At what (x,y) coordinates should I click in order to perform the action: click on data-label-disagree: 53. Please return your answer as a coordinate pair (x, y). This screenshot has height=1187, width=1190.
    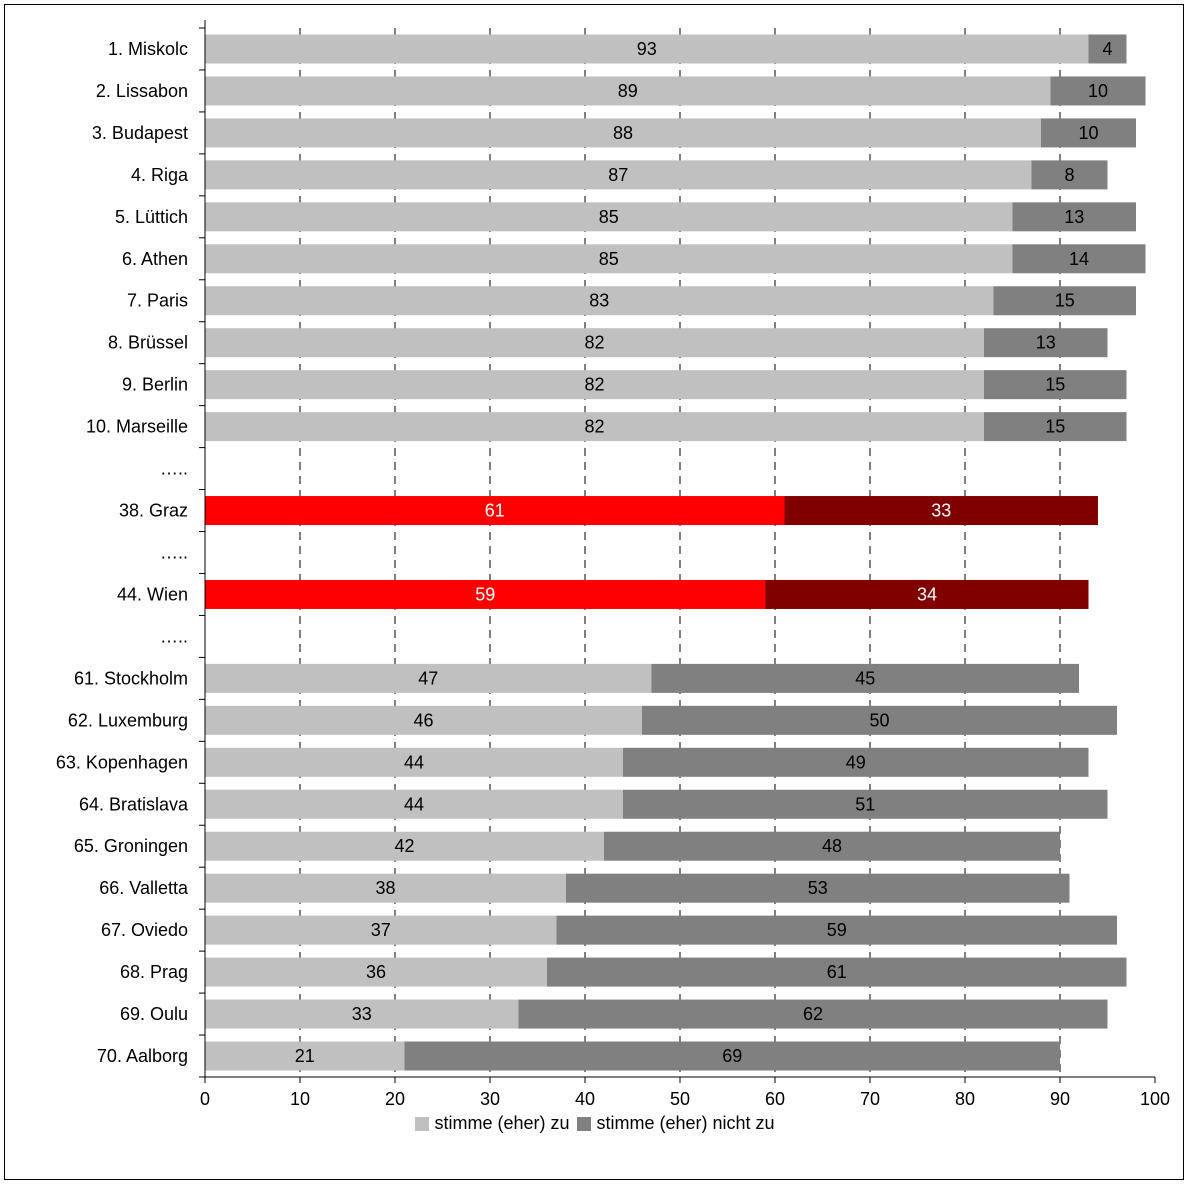
    Looking at the image, I should click on (818, 888).